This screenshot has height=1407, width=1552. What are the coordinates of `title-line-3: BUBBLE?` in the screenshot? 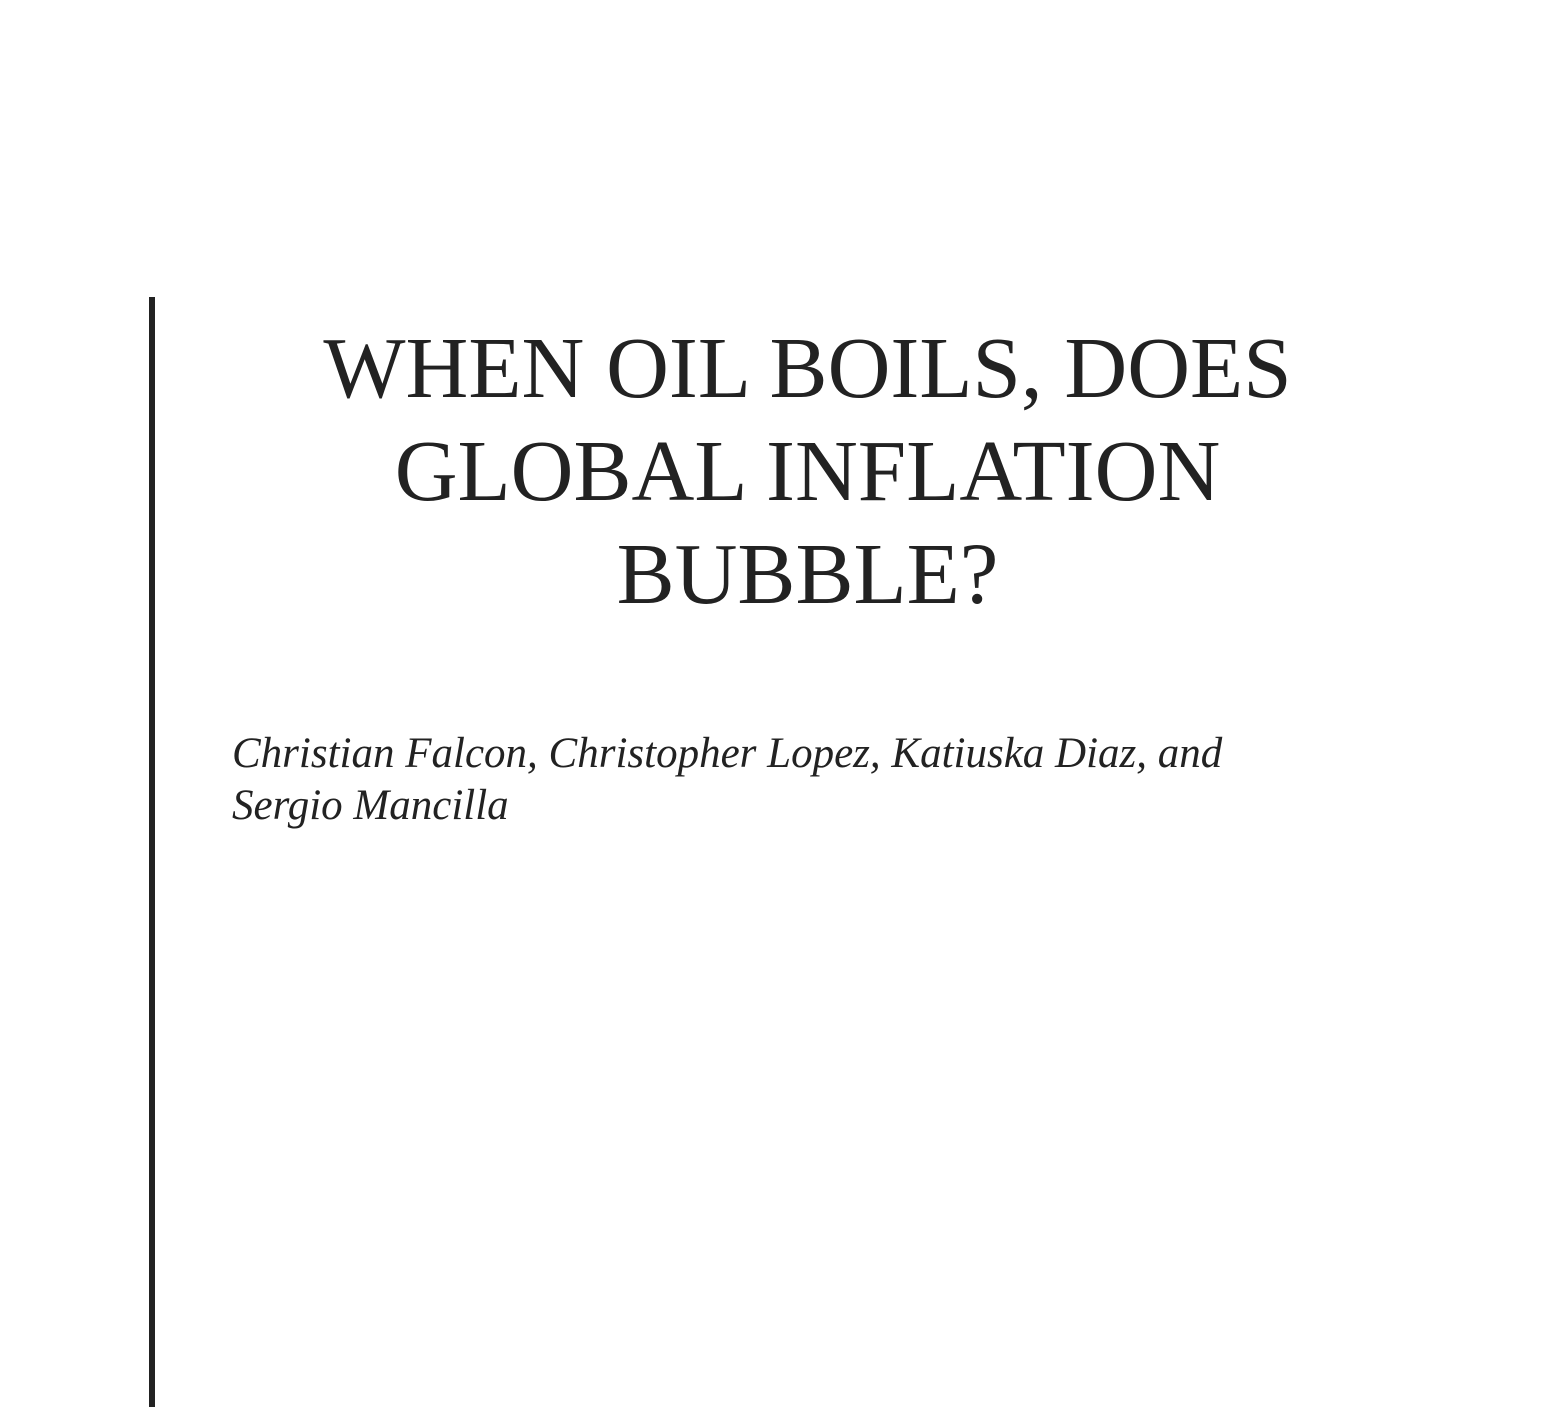 It's located at (807, 573).